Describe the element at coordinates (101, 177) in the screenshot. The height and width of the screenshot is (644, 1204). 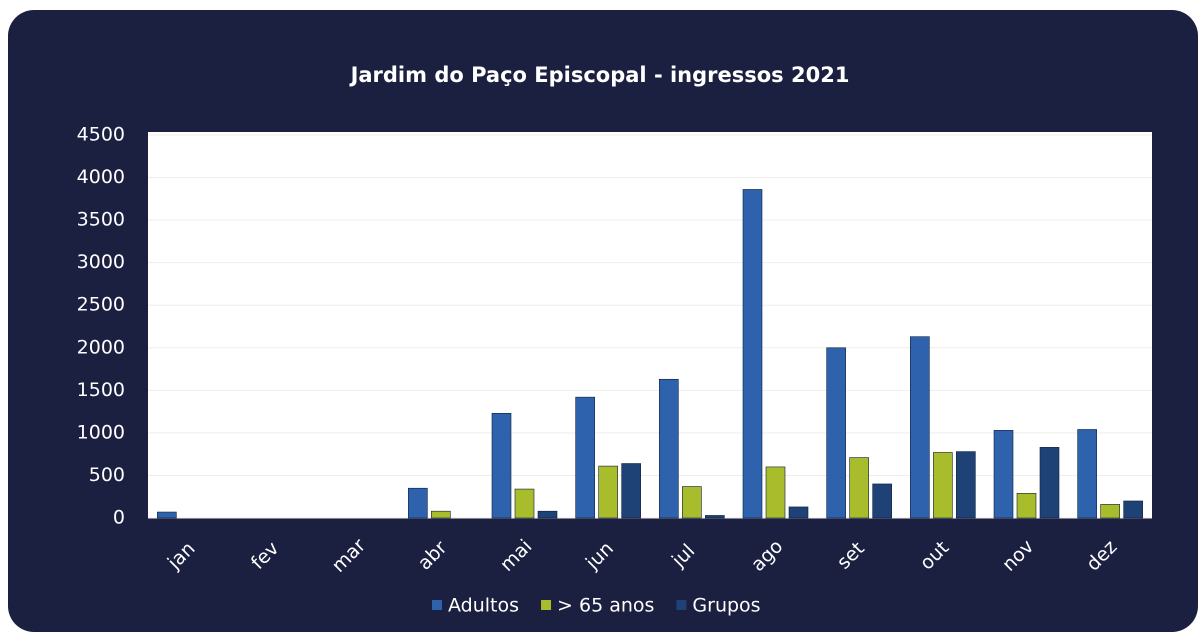
I see `y-tick-label: 4000` at that location.